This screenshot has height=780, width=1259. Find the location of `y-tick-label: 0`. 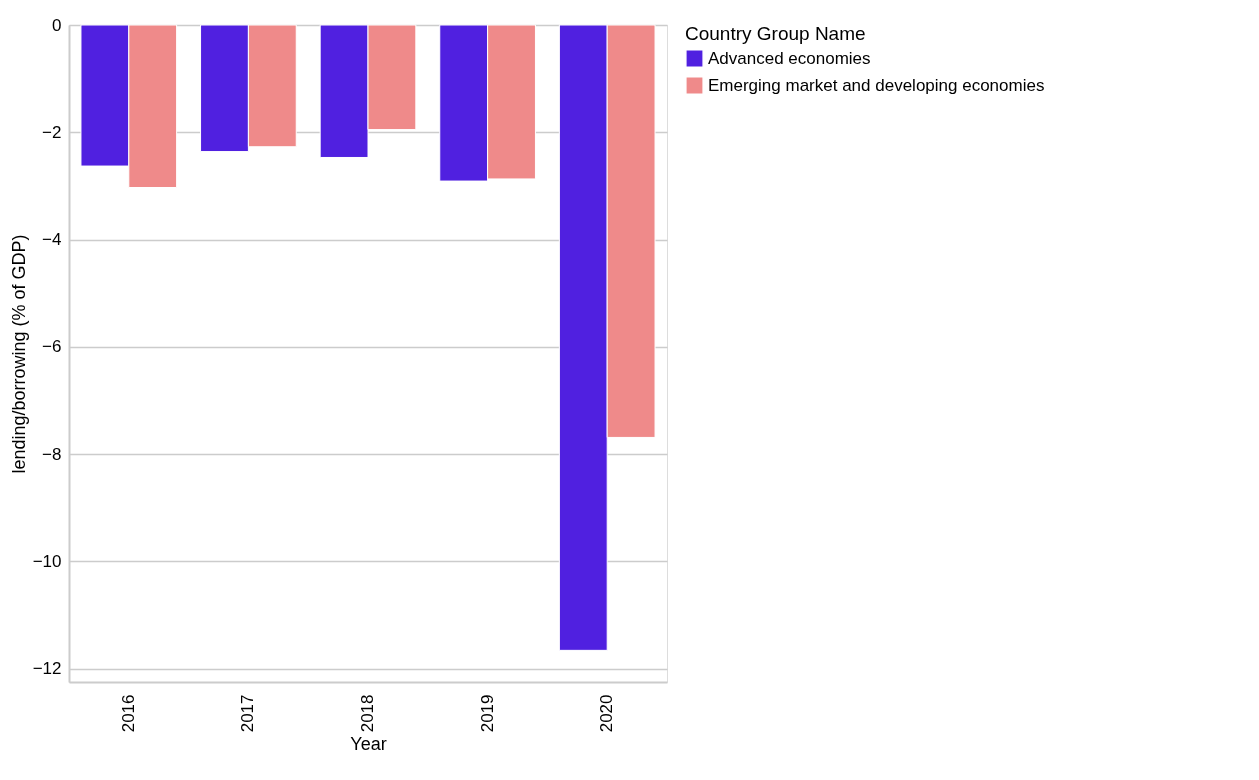

y-tick-label: 0 is located at coordinates (57, 25).